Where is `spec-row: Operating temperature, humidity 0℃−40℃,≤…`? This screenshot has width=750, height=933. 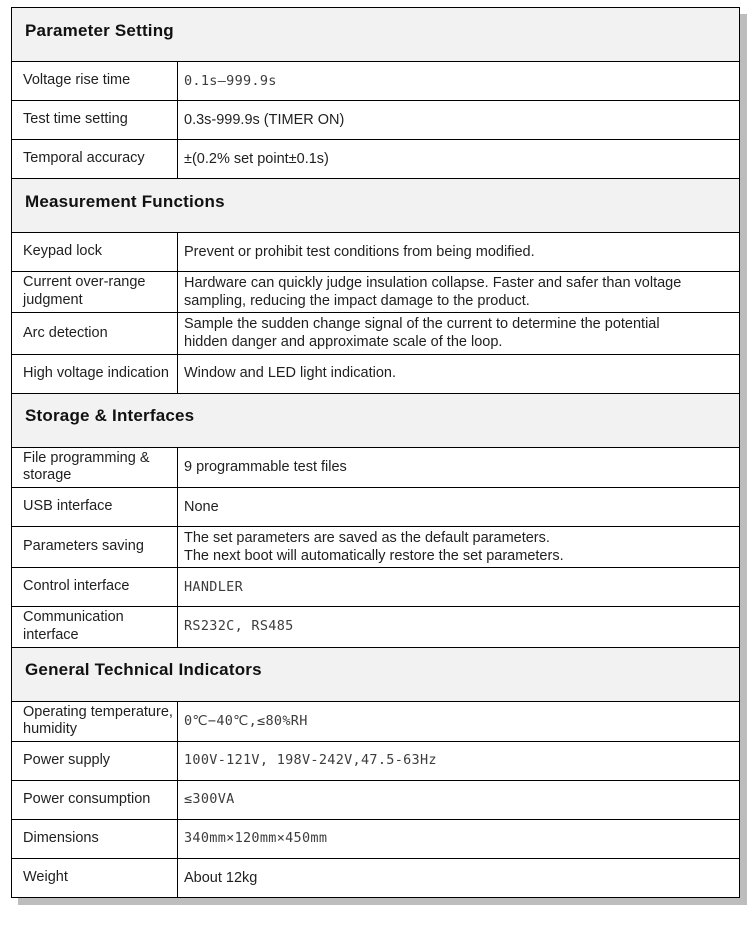
spec-row: Operating temperature, humidity 0℃−40℃,≤… is located at coordinates (375, 721).